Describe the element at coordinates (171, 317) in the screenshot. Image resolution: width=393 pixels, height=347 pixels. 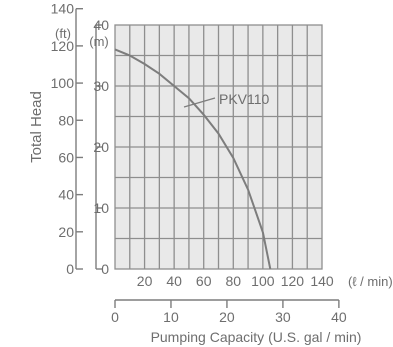
I see `x-tick-label-gpm: 10` at that location.